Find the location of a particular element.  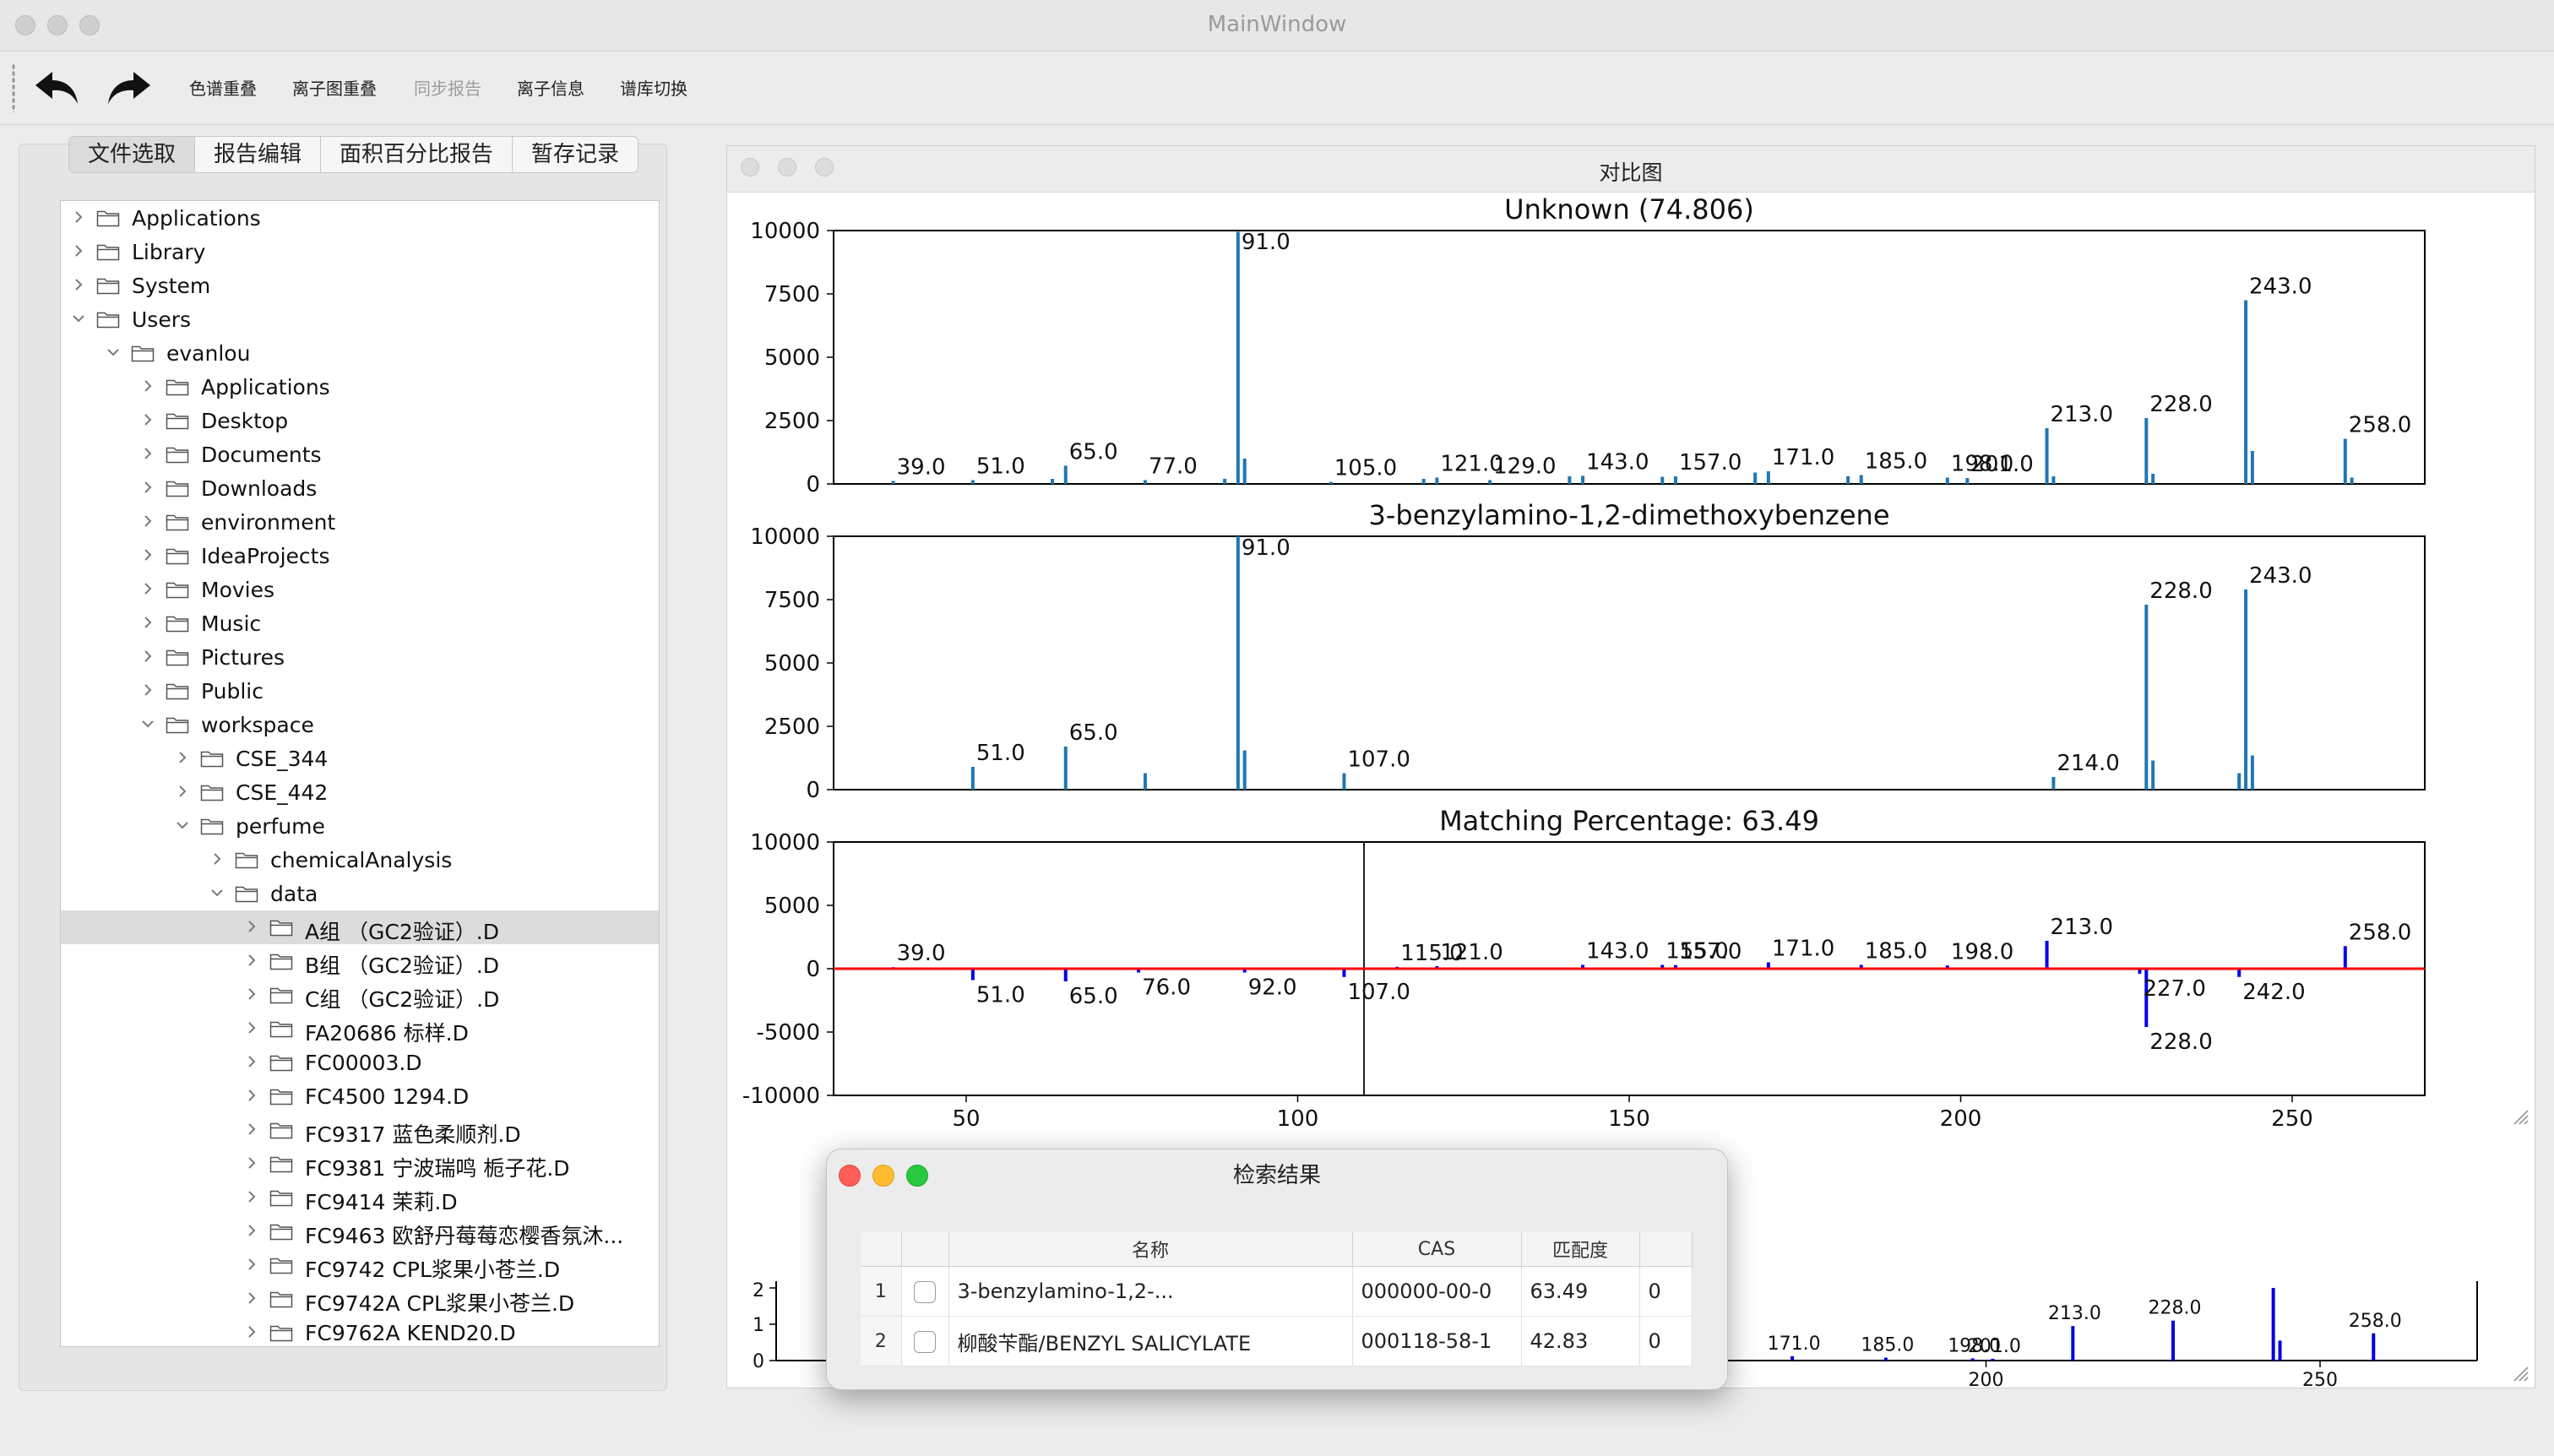

tree-item: Desktop is located at coordinates (360, 420).